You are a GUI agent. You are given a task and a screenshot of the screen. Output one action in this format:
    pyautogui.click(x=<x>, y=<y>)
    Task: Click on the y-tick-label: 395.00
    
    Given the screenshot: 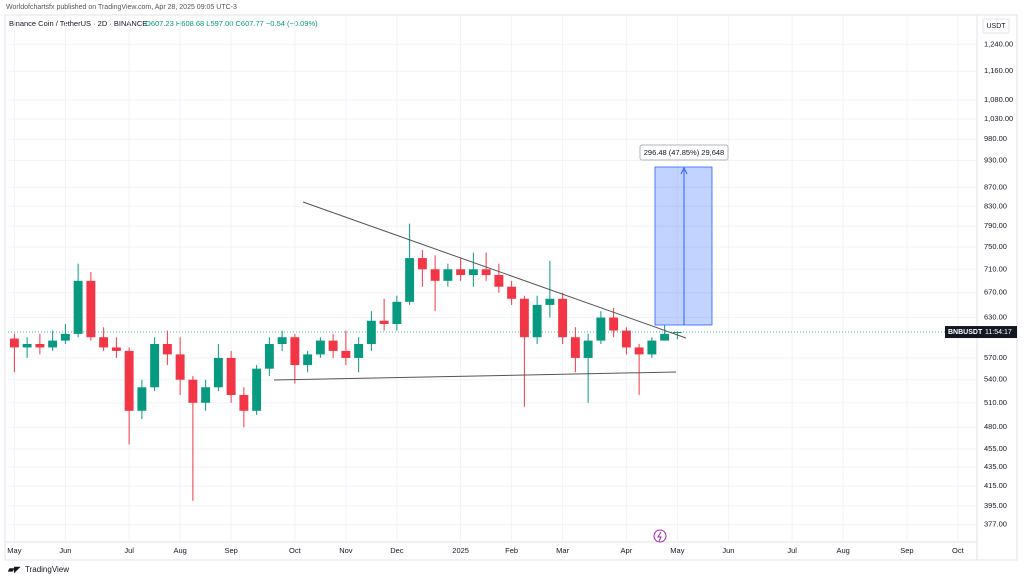 What is the action you would take?
    pyautogui.click(x=995, y=505)
    